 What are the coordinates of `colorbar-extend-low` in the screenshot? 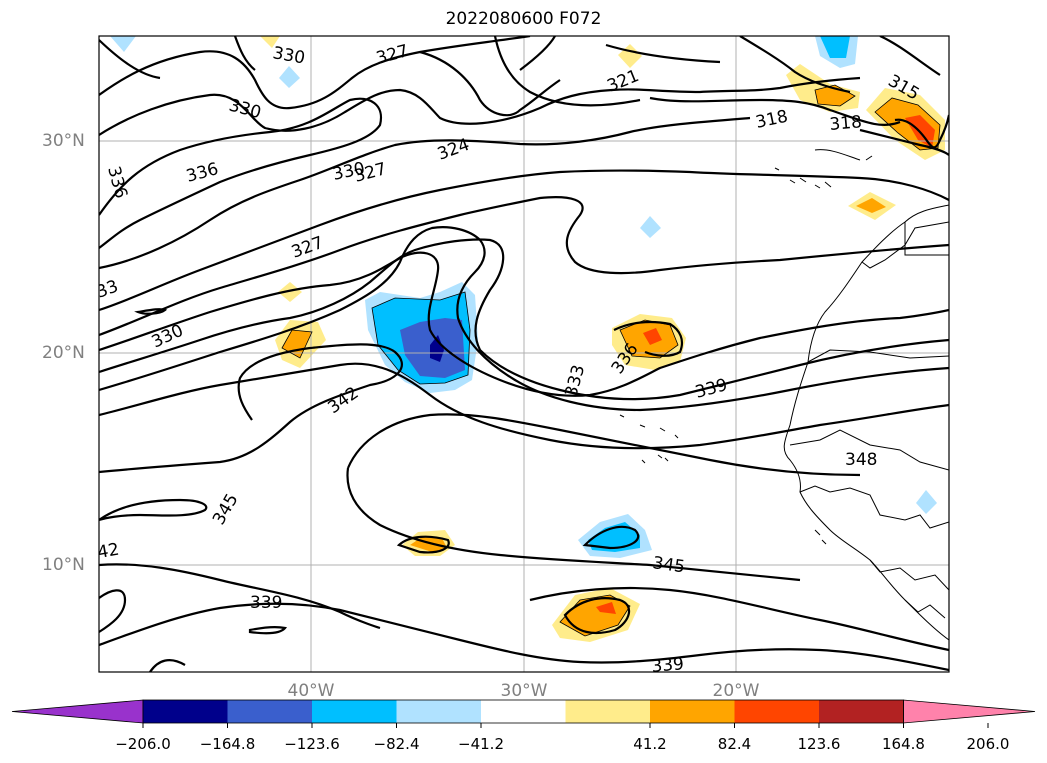 It's located at (77, 711).